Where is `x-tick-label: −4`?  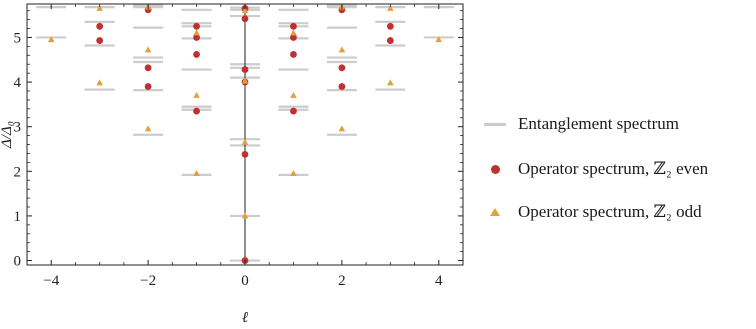 x-tick-label: −4 is located at coordinates (51, 281).